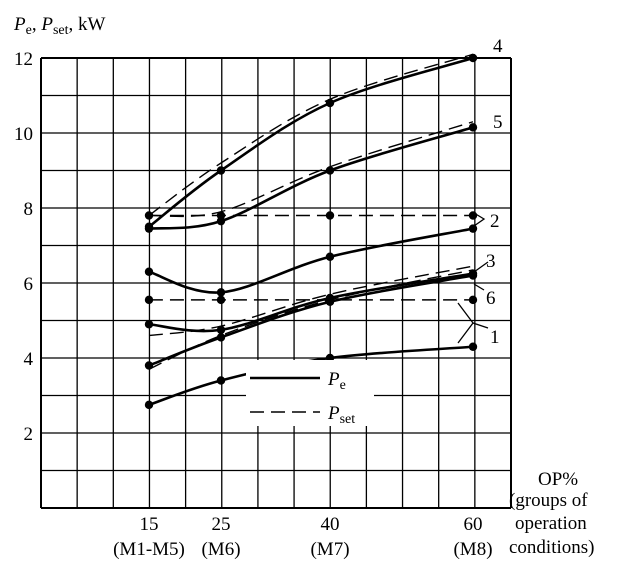 Image resolution: width=630 pixels, height=563 pixels. Describe the element at coordinates (221, 524) in the screenshot. I see `x-tick-label: 25` at that location.